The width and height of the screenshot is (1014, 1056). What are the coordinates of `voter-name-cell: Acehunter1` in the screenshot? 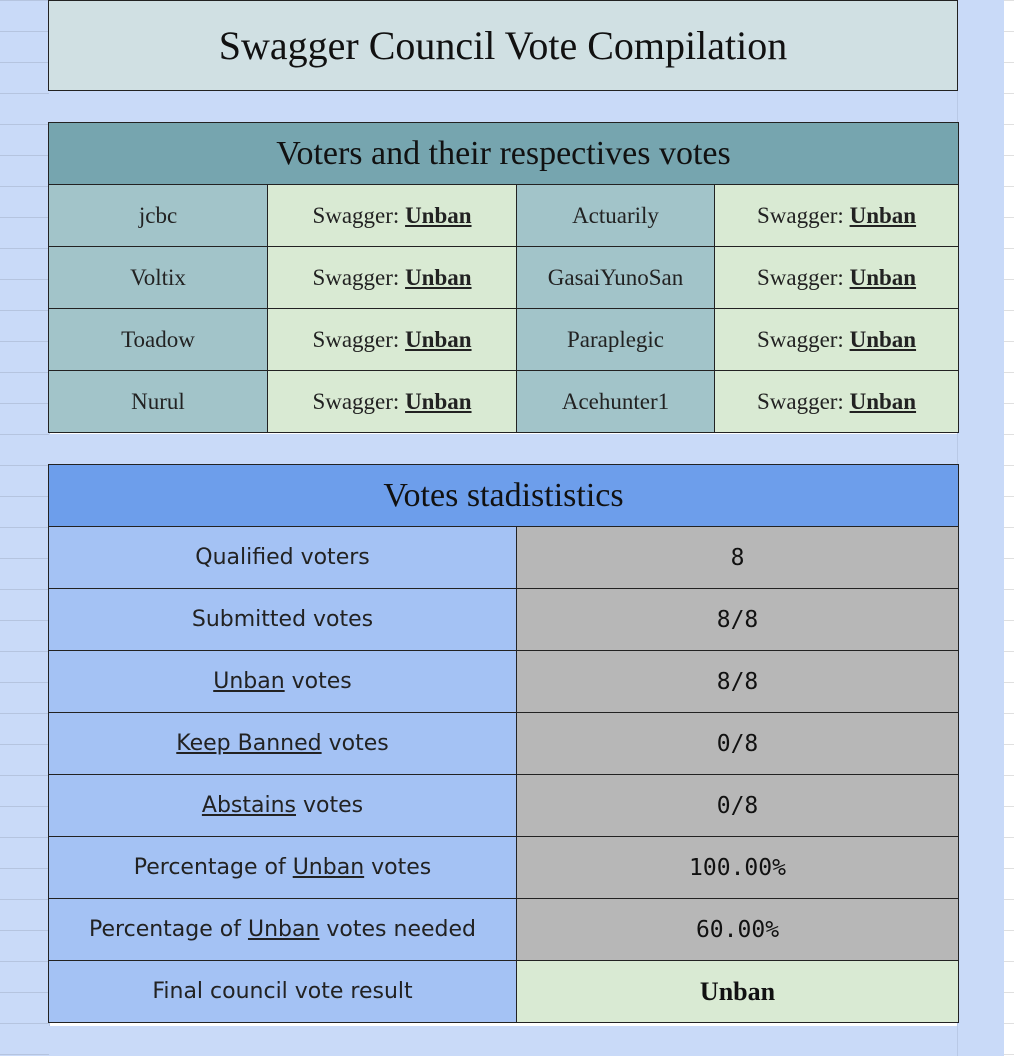 It's located at (615, 401).